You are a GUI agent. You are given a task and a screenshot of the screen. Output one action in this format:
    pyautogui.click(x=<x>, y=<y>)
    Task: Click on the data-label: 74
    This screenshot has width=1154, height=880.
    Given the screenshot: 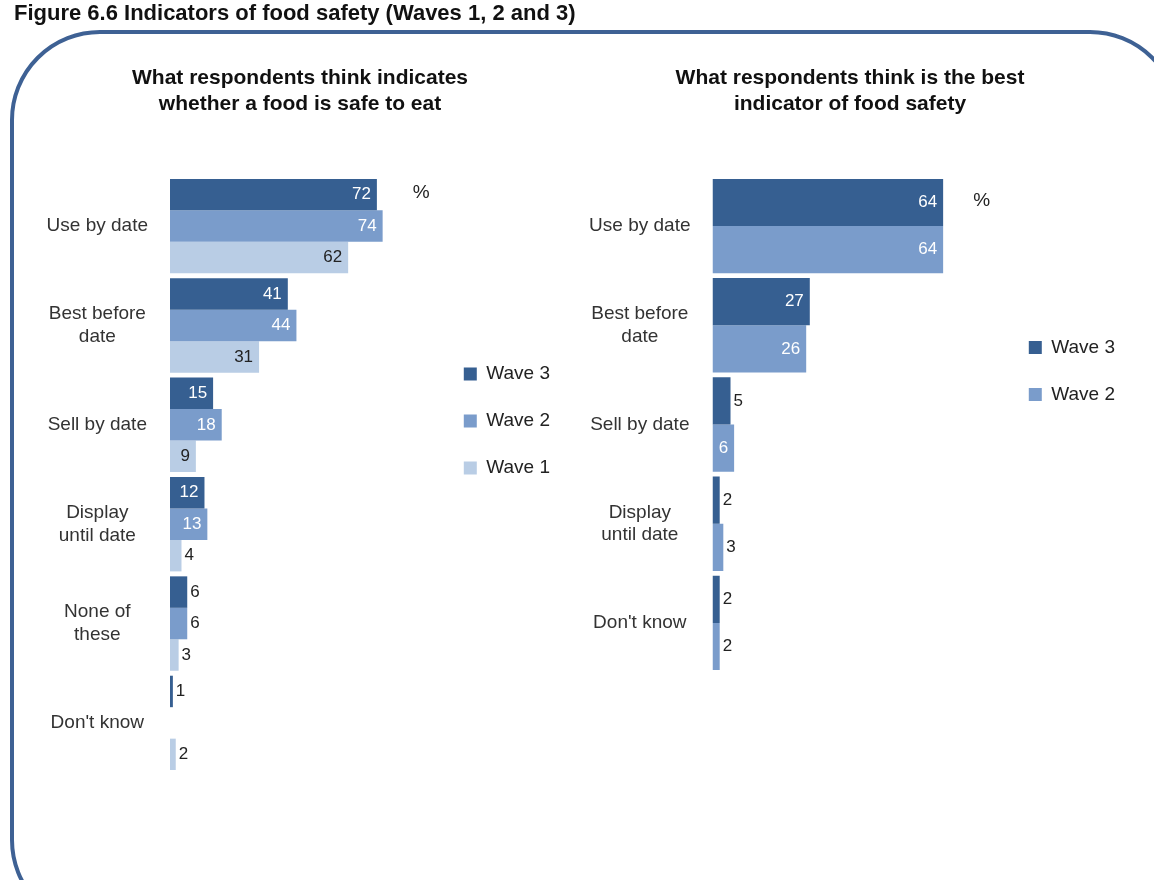 What is the action you would take?
    pyautogui.click(x=367, y=225)
    